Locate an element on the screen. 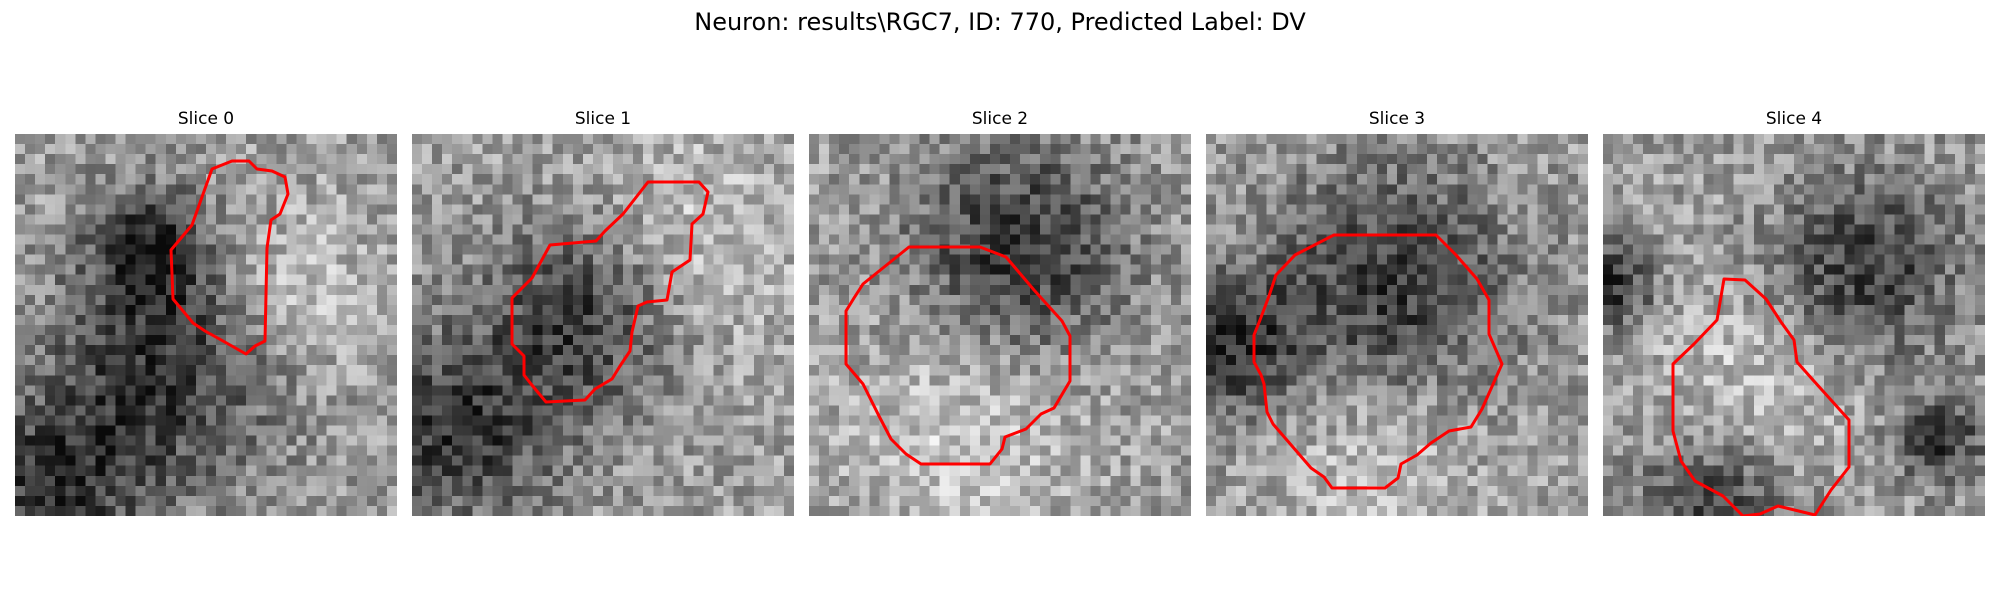  slice-0-title: Slice 0 is located at coordinates (206, 119).